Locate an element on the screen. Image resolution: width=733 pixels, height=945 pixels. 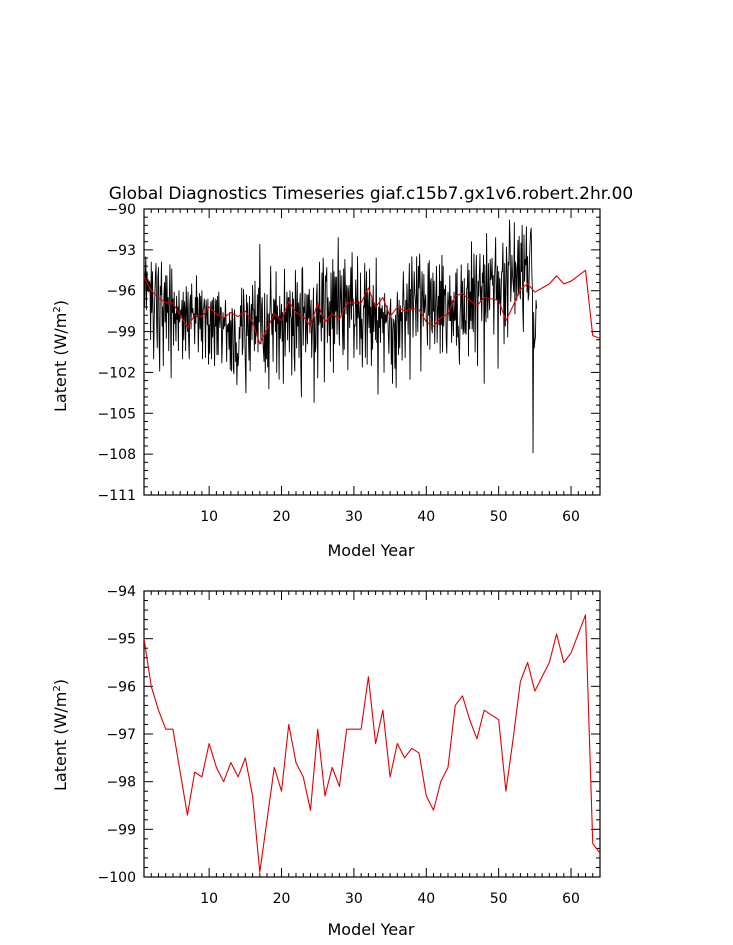
top-y-tick-label: −102 is located at coordinates (117, 373).